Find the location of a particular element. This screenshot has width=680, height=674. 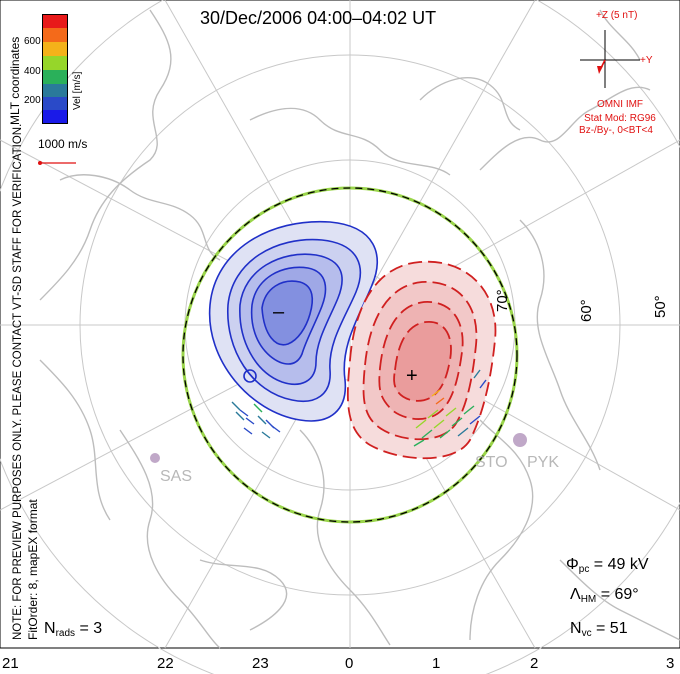

mlt-tick-23: 23 is located at coordinates (260, 663).